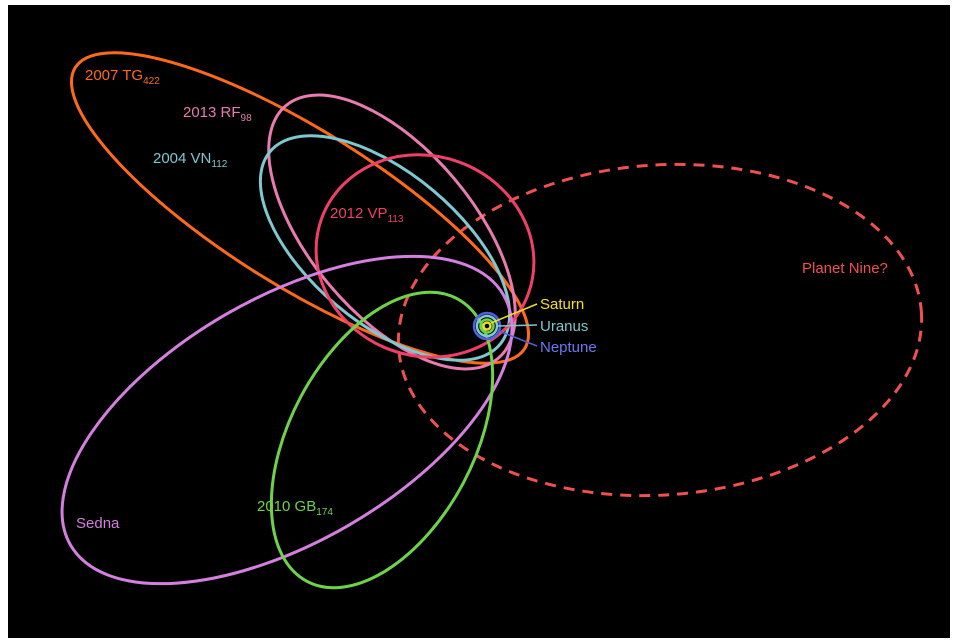  I want to click on orbit-gb174, so click(382, 440).